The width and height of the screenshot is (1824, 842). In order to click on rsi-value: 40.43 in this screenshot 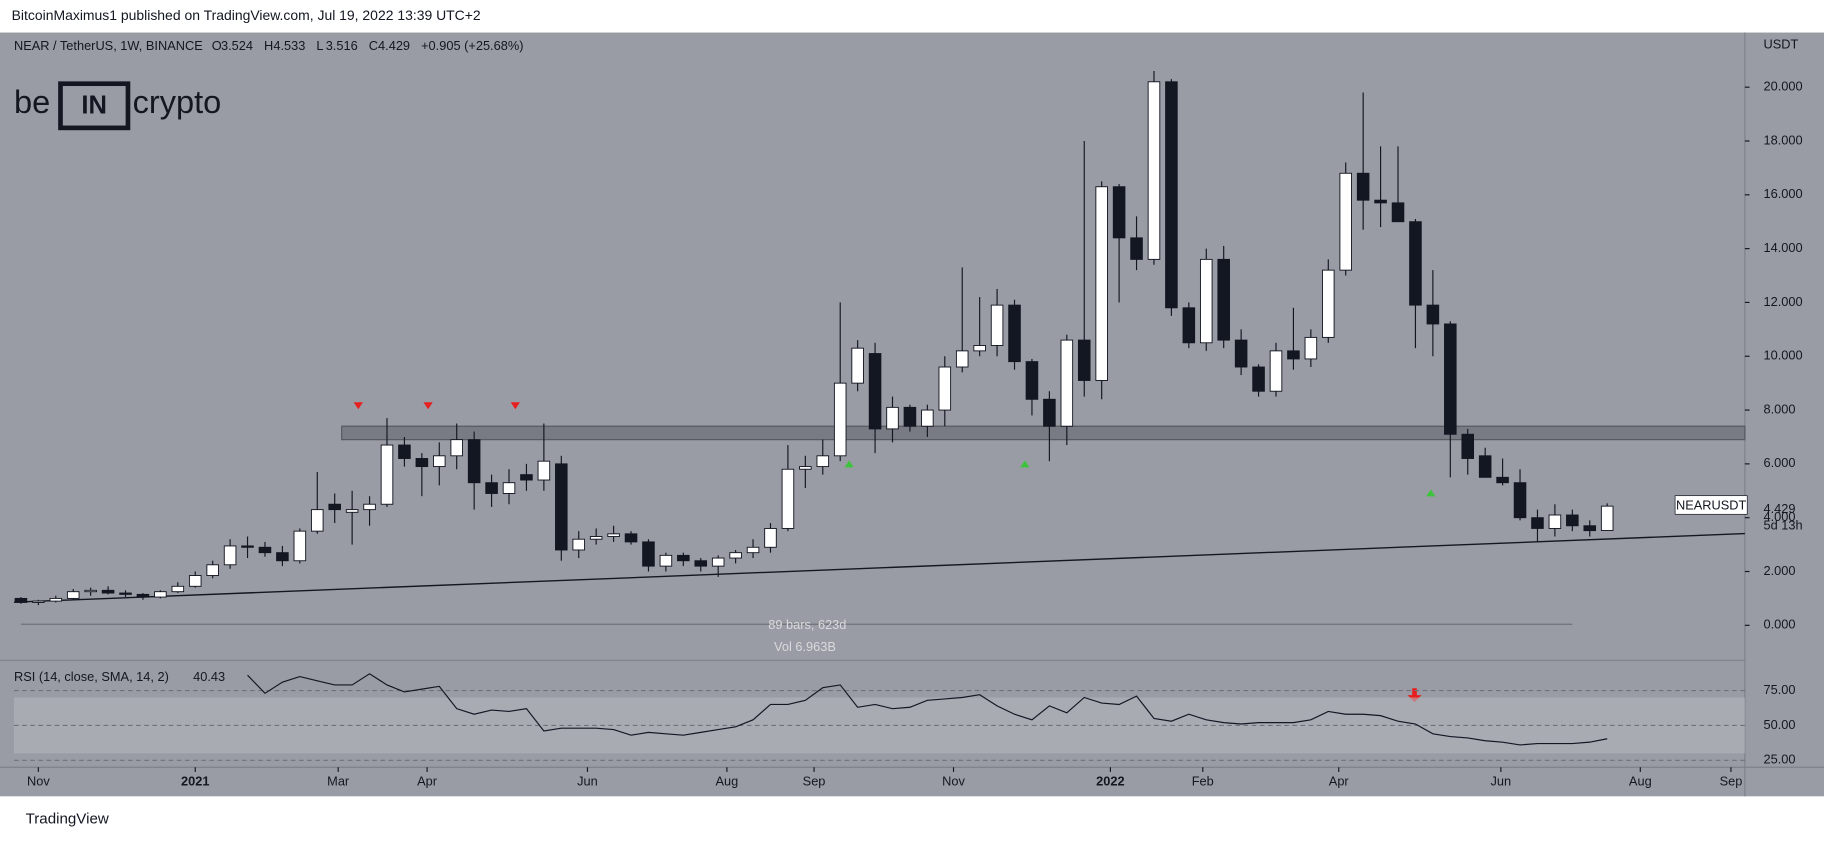, I will do `click(209, 676)`.